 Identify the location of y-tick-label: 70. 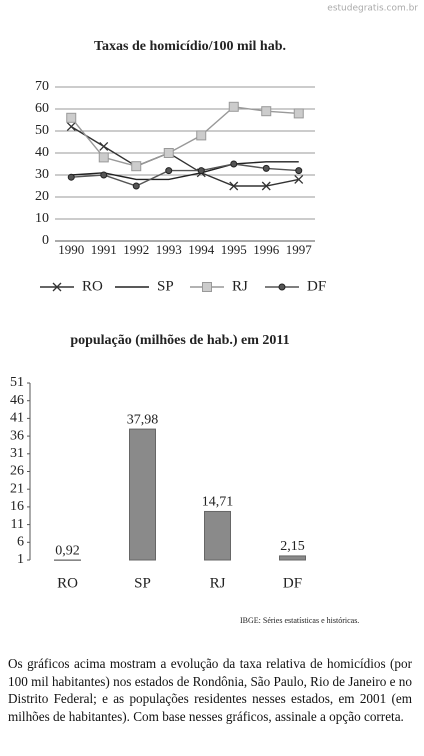
(42, 86).